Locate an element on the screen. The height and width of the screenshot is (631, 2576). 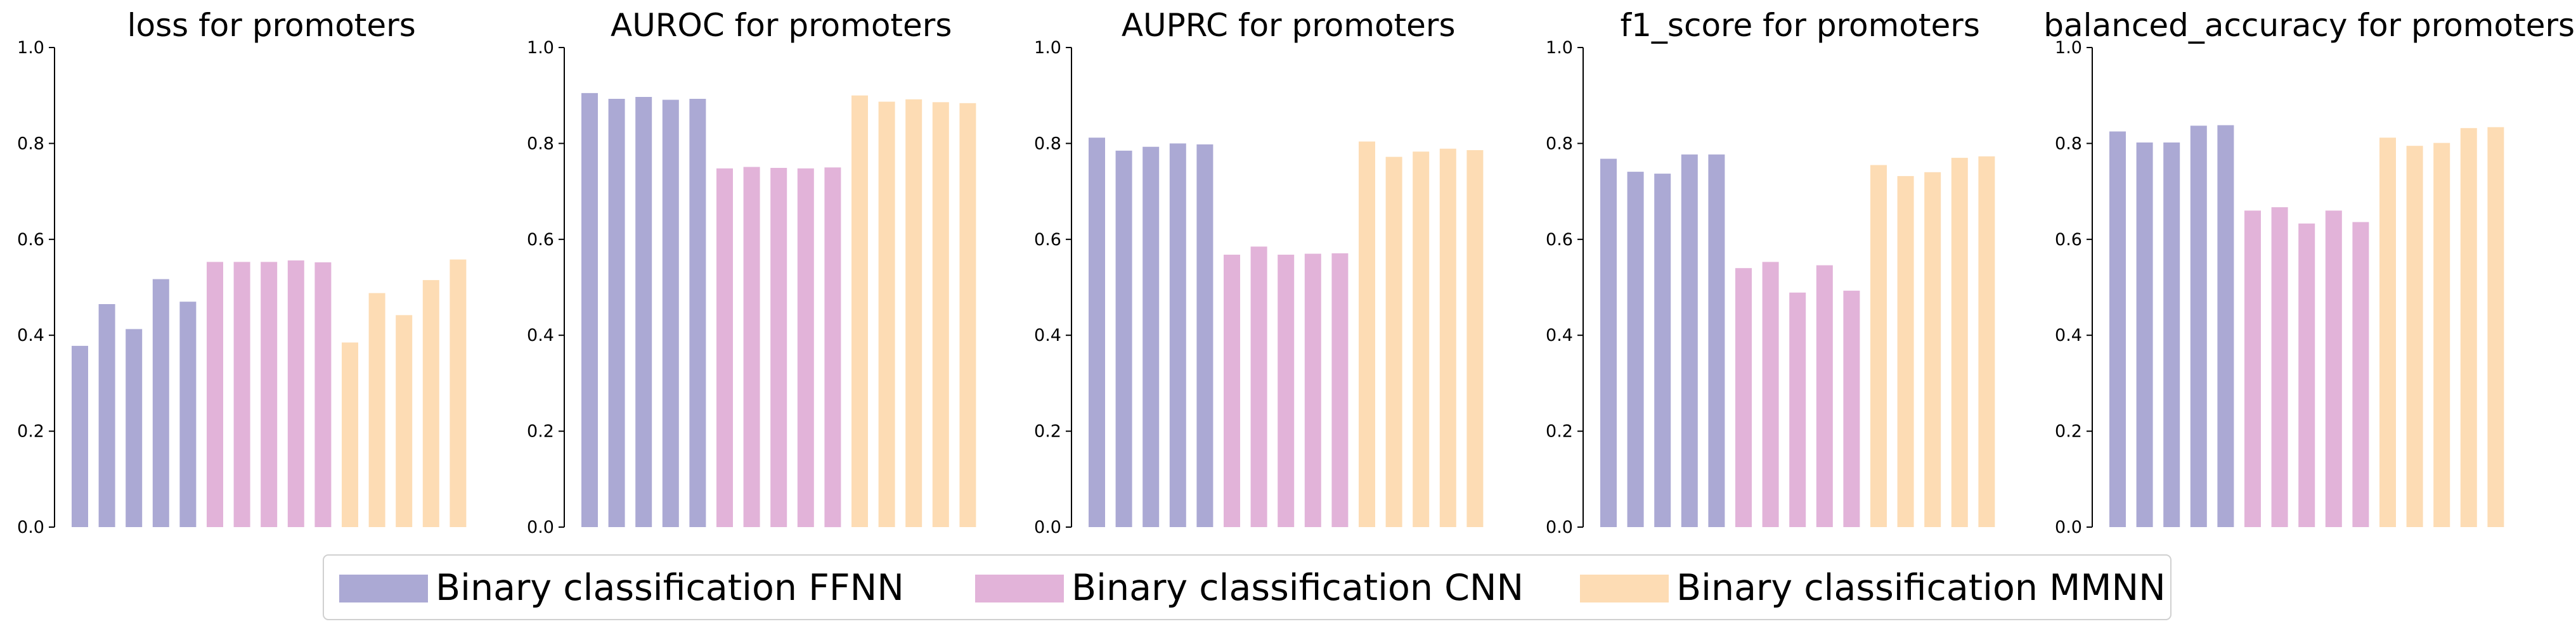
panel-2: AUROC for promoters 0.0 0.2 0.4 0.6 0.8 1.0 is located at coordinates (751, 272).